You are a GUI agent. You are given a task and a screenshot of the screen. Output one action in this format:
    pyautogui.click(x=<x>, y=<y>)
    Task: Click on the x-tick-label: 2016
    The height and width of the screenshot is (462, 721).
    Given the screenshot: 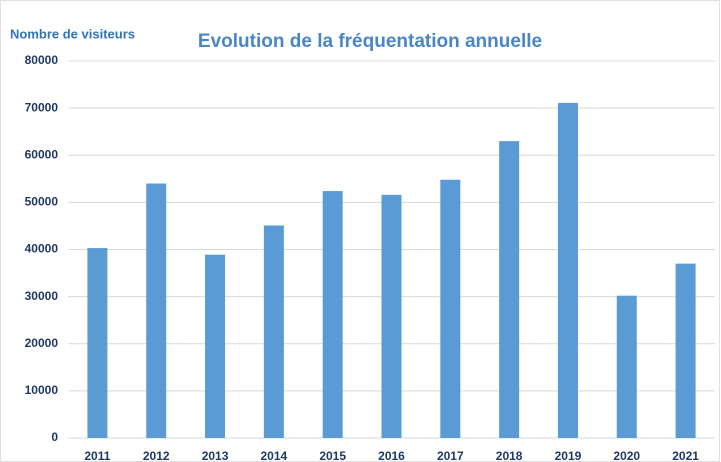 What is the action you would take?
    pyautogui.click(x=391, y=455)
    